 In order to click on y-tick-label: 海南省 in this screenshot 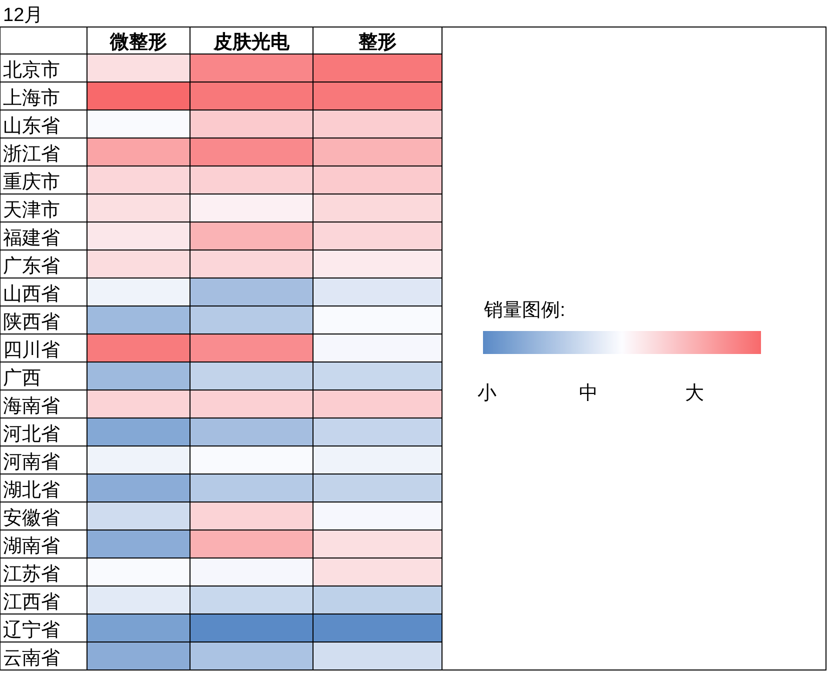, I will do `click(31, 406)`.